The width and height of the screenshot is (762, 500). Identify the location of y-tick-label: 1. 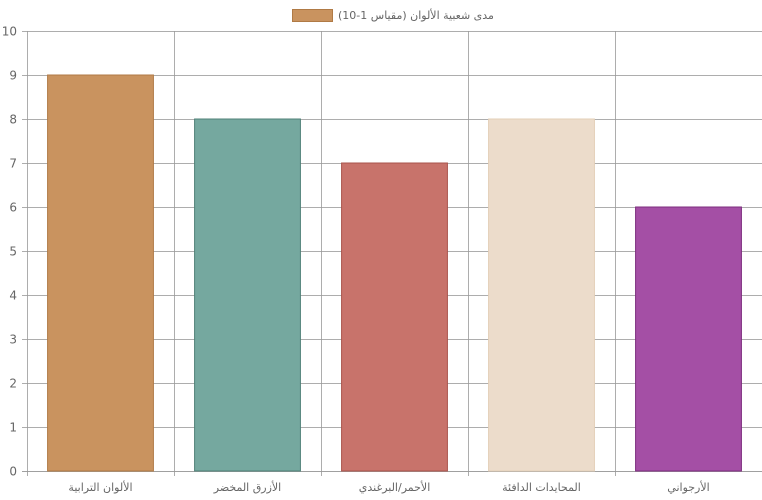
(13, 428).